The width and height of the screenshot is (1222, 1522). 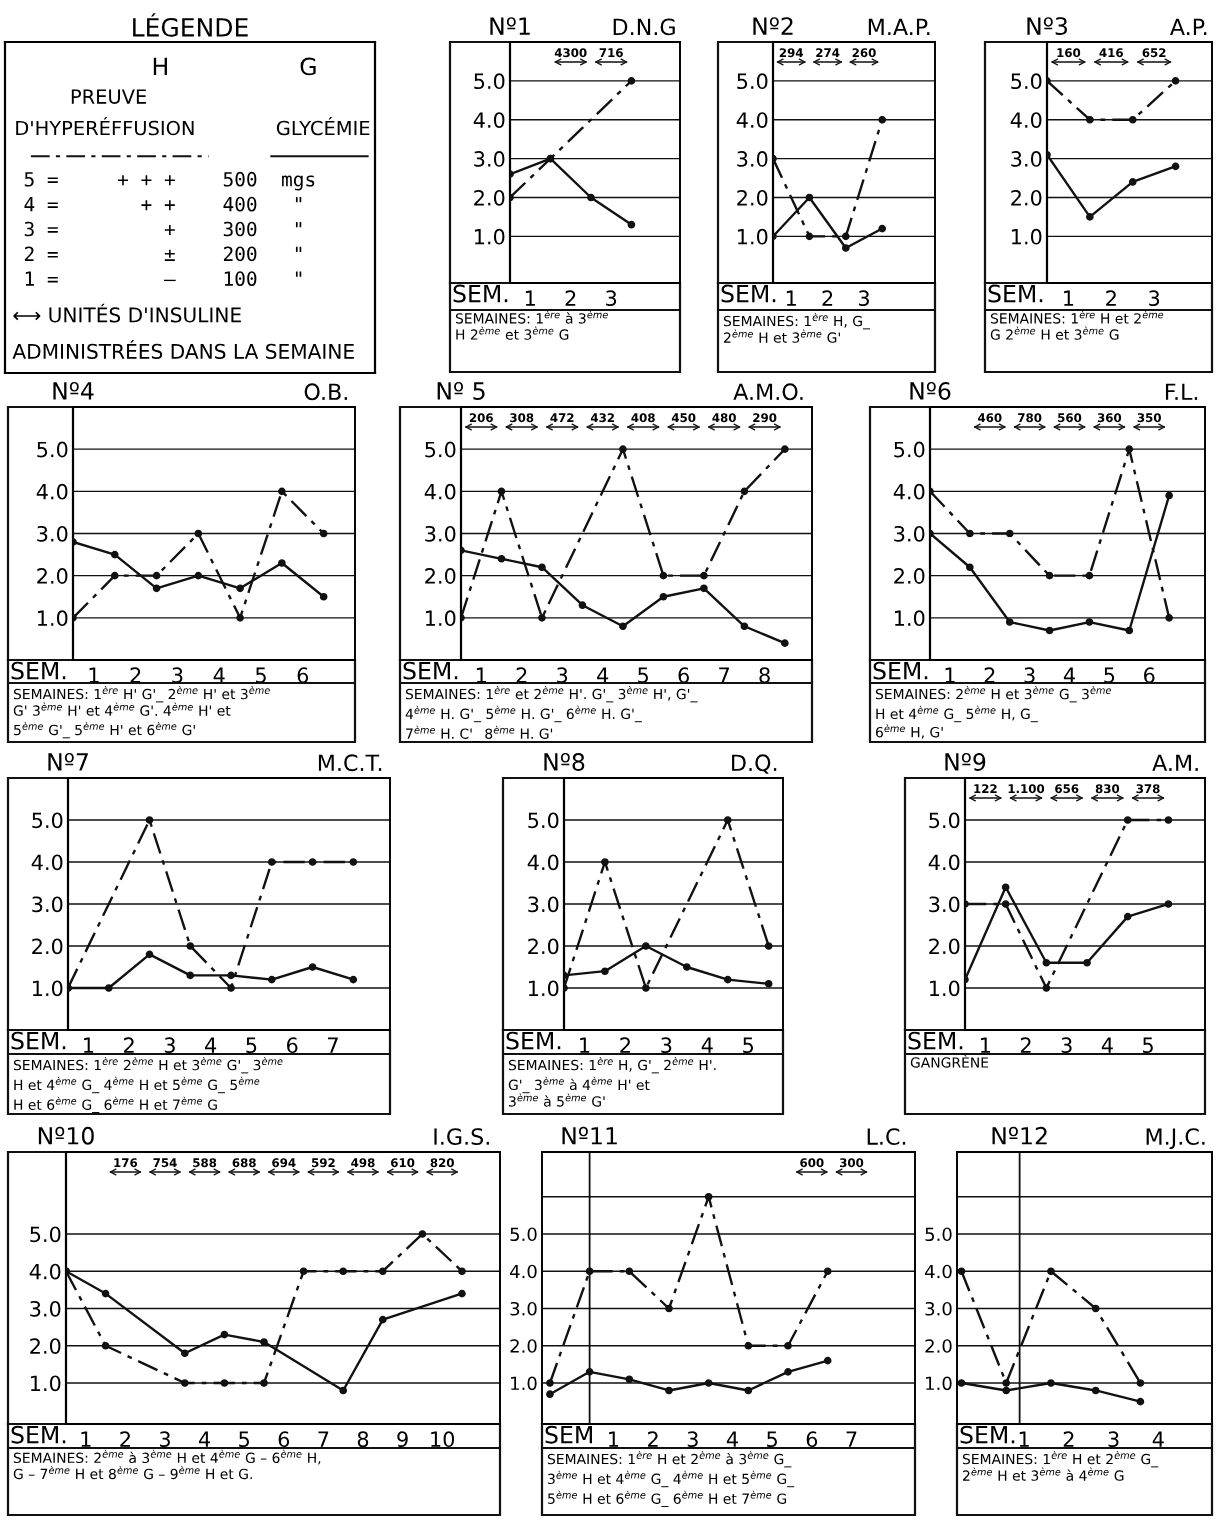 What do you see at coordinates (671, 1479) in the screenshot?
I see `text: SEMAINES: 1$^{ère}$ H et 2$^{ème}$ à 3$^{ème}$ G_ 3$^{ème}$ H et 4$^{ème}$ G_ 4$^{ème}$ H et 5$^{ème}$ G_ 5$^{ème}$ H et 6$^{ème}$ G_ 6$^{ème}$ H et 7$^{ème}$ G` at bounding box center [671, 1479].